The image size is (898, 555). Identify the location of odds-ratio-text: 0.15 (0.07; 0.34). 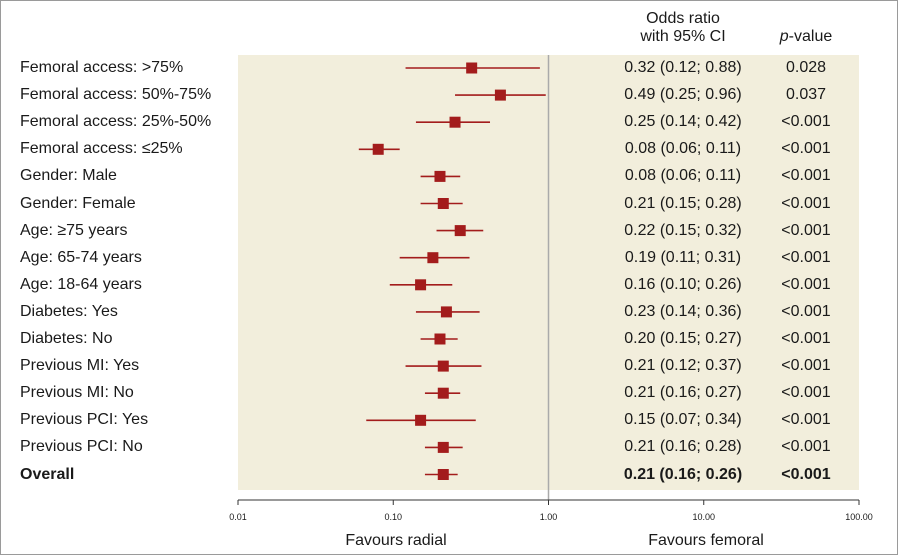
(683, 420).